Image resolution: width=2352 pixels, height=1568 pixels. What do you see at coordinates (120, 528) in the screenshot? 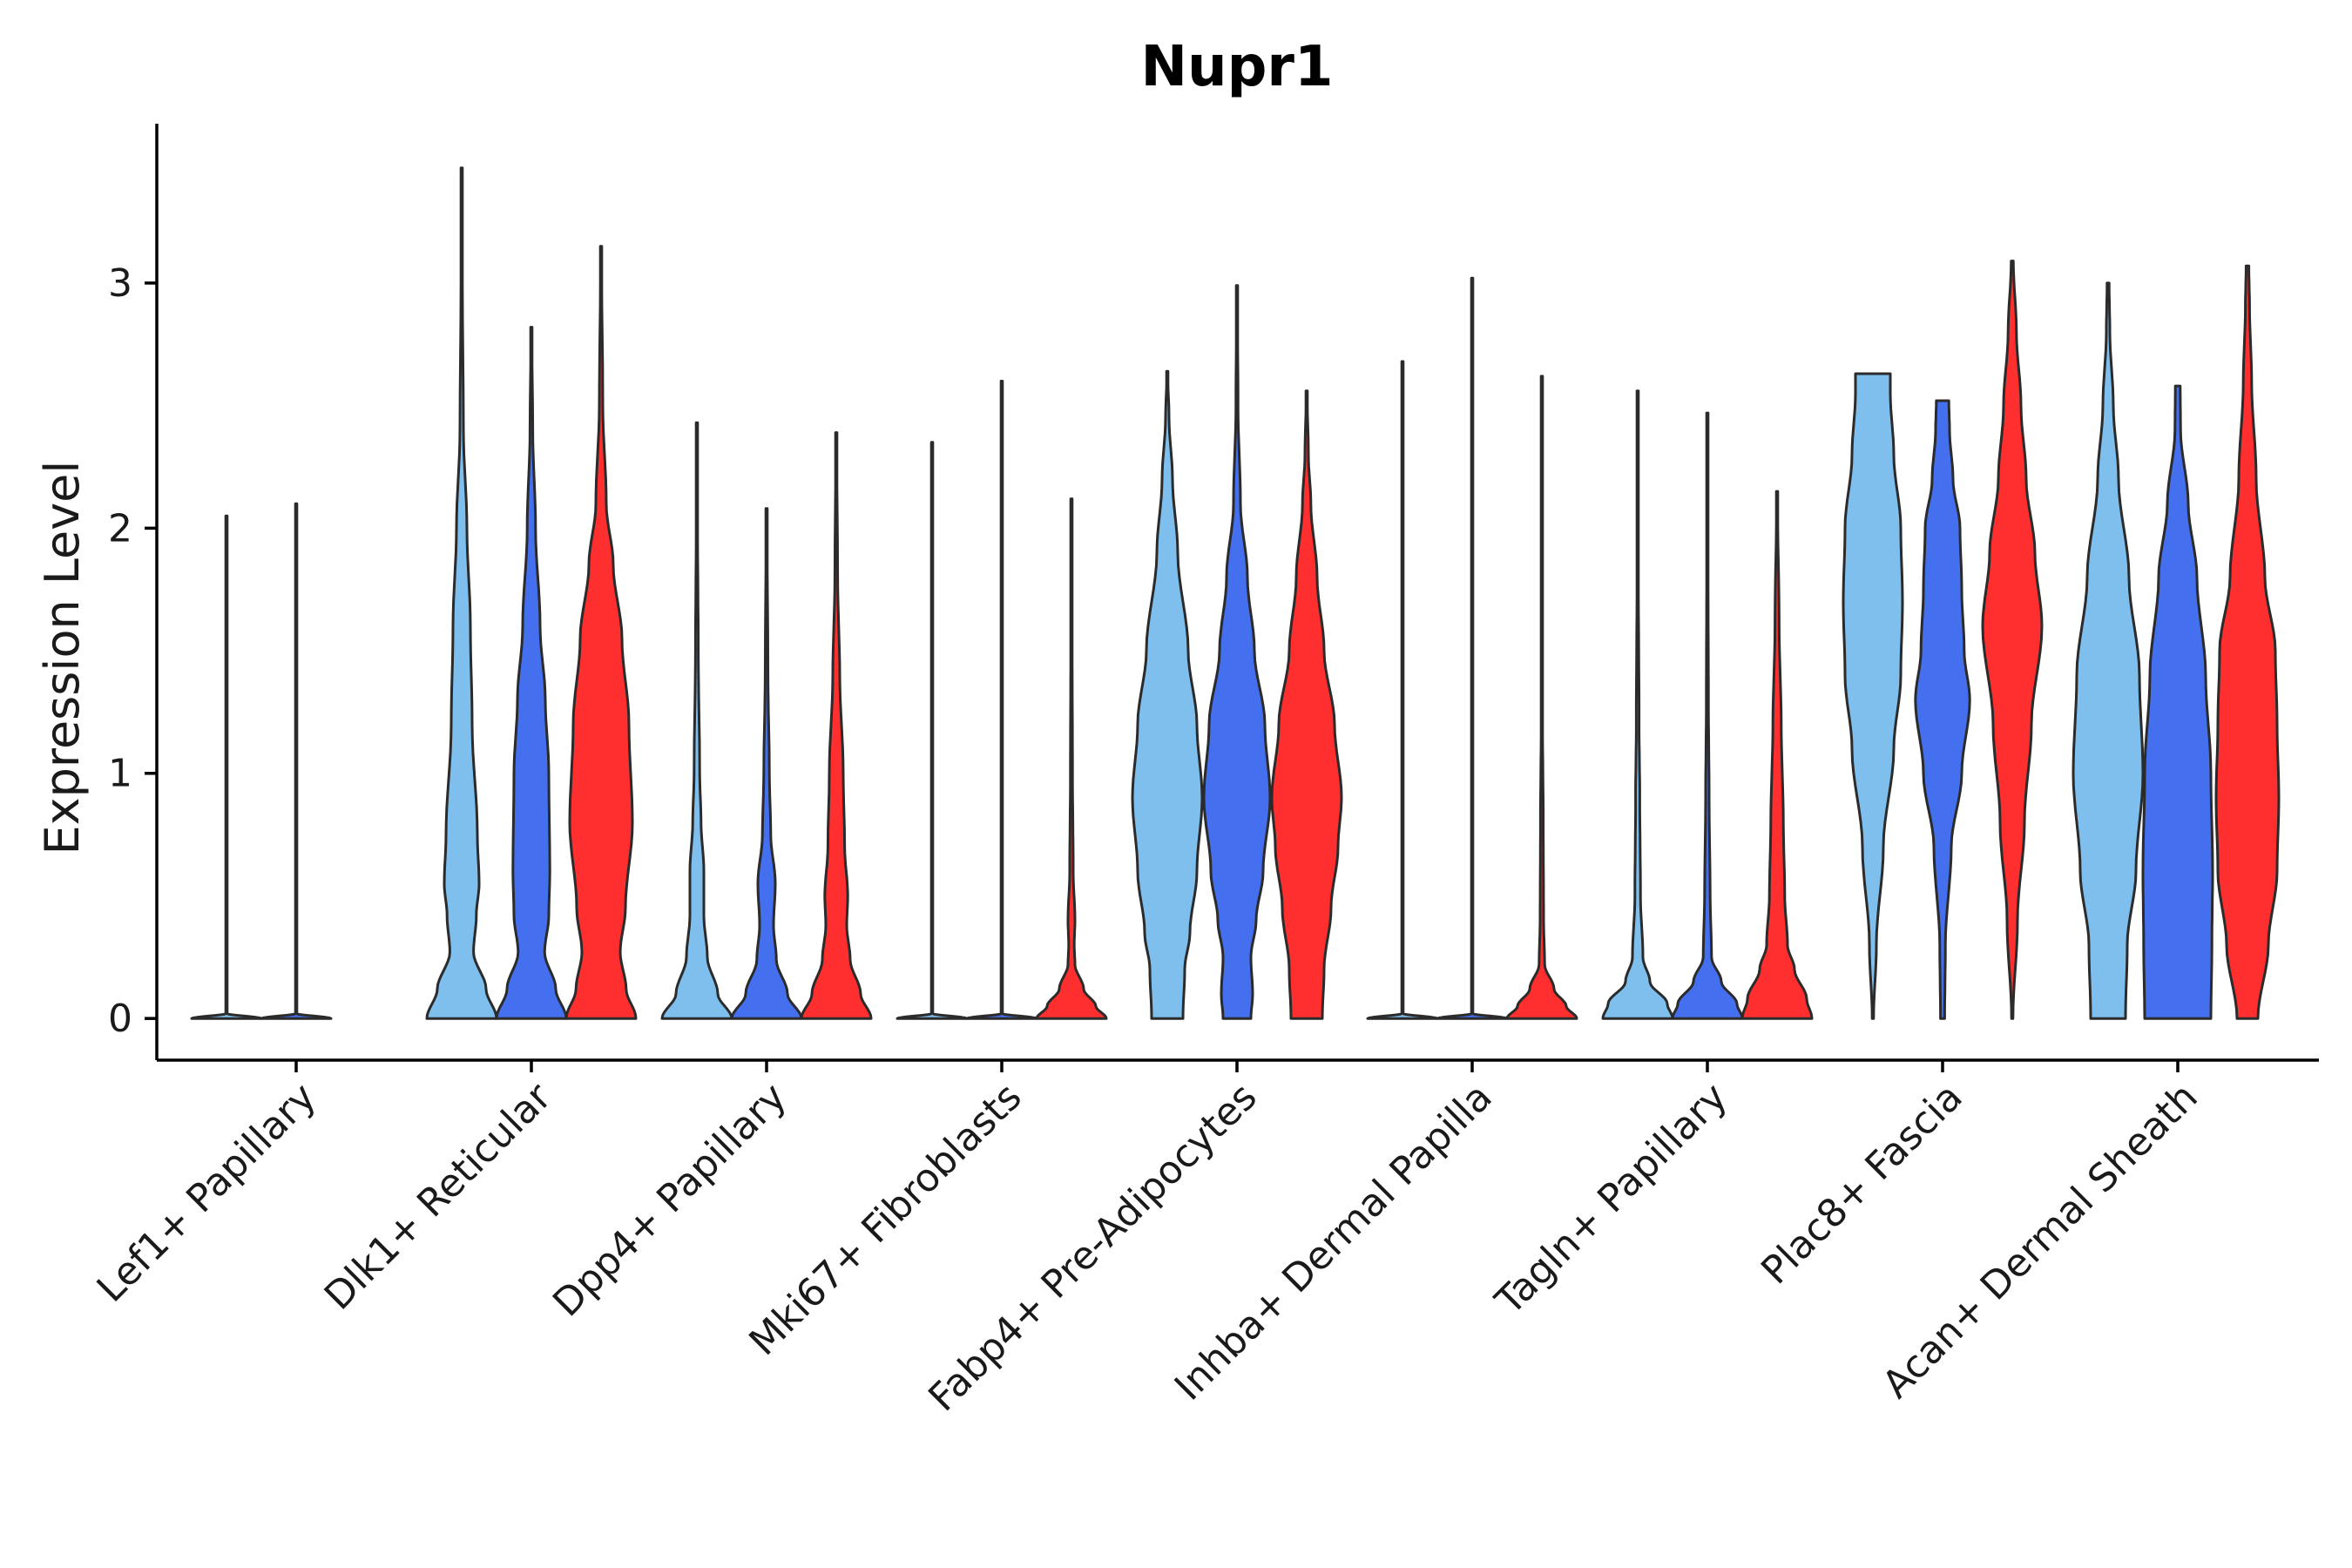
I see `y-tick-label: 2` at bounding box center [120, 528].